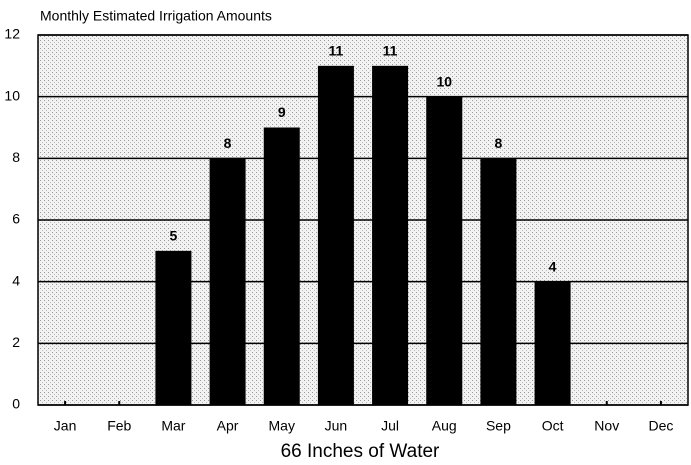 Image resolution: width=691 pixels, height=465 pixels. What do you see at coordinates (16, 404) in the screenshot?
I see `y-tick-label: 0` at bounding box center [16, 404].